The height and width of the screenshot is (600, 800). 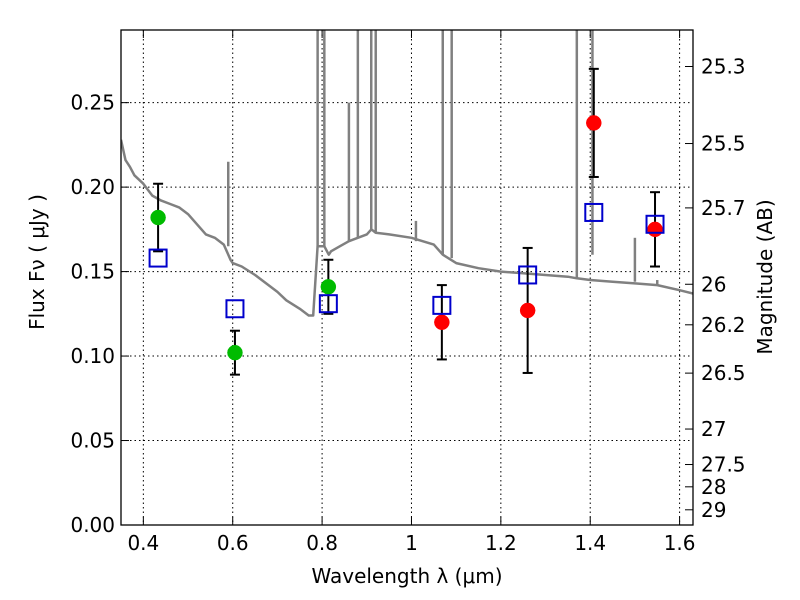 What do you see at coordinates (322, 543) in the screenshot?
I see `x-tick-label: 0.8` at bounding box center [322, 543].